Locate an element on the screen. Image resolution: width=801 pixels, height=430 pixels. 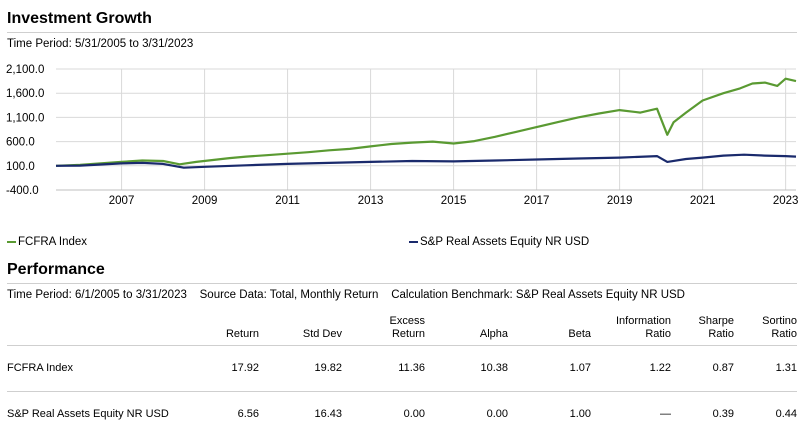
table-cell: 11.36 is located at coordinates (383, 368).